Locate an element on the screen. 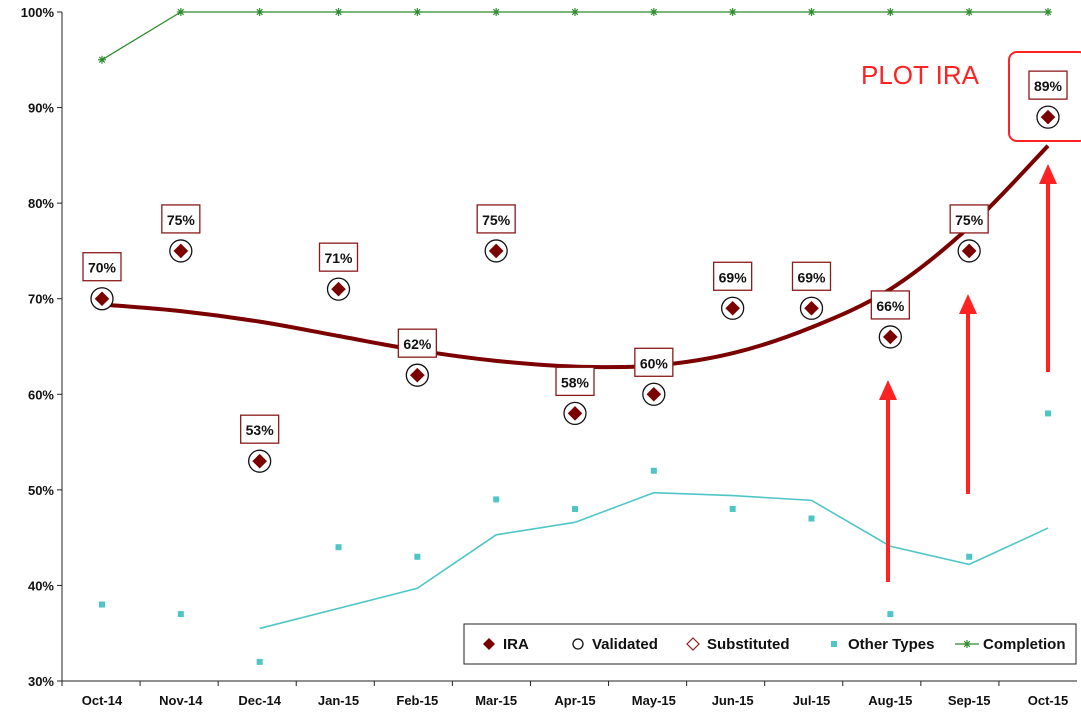 The image size is (1081, 713). data-label-text: 71% is located at coordinates (338, 258).